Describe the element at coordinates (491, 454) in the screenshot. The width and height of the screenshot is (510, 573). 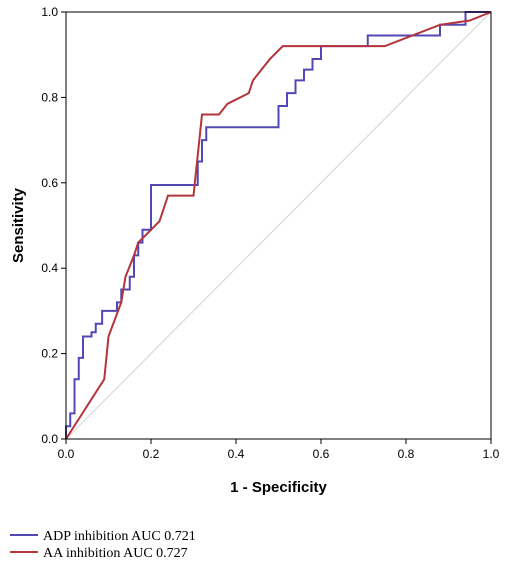
I see `x-tick-label: 1.0` at that location.